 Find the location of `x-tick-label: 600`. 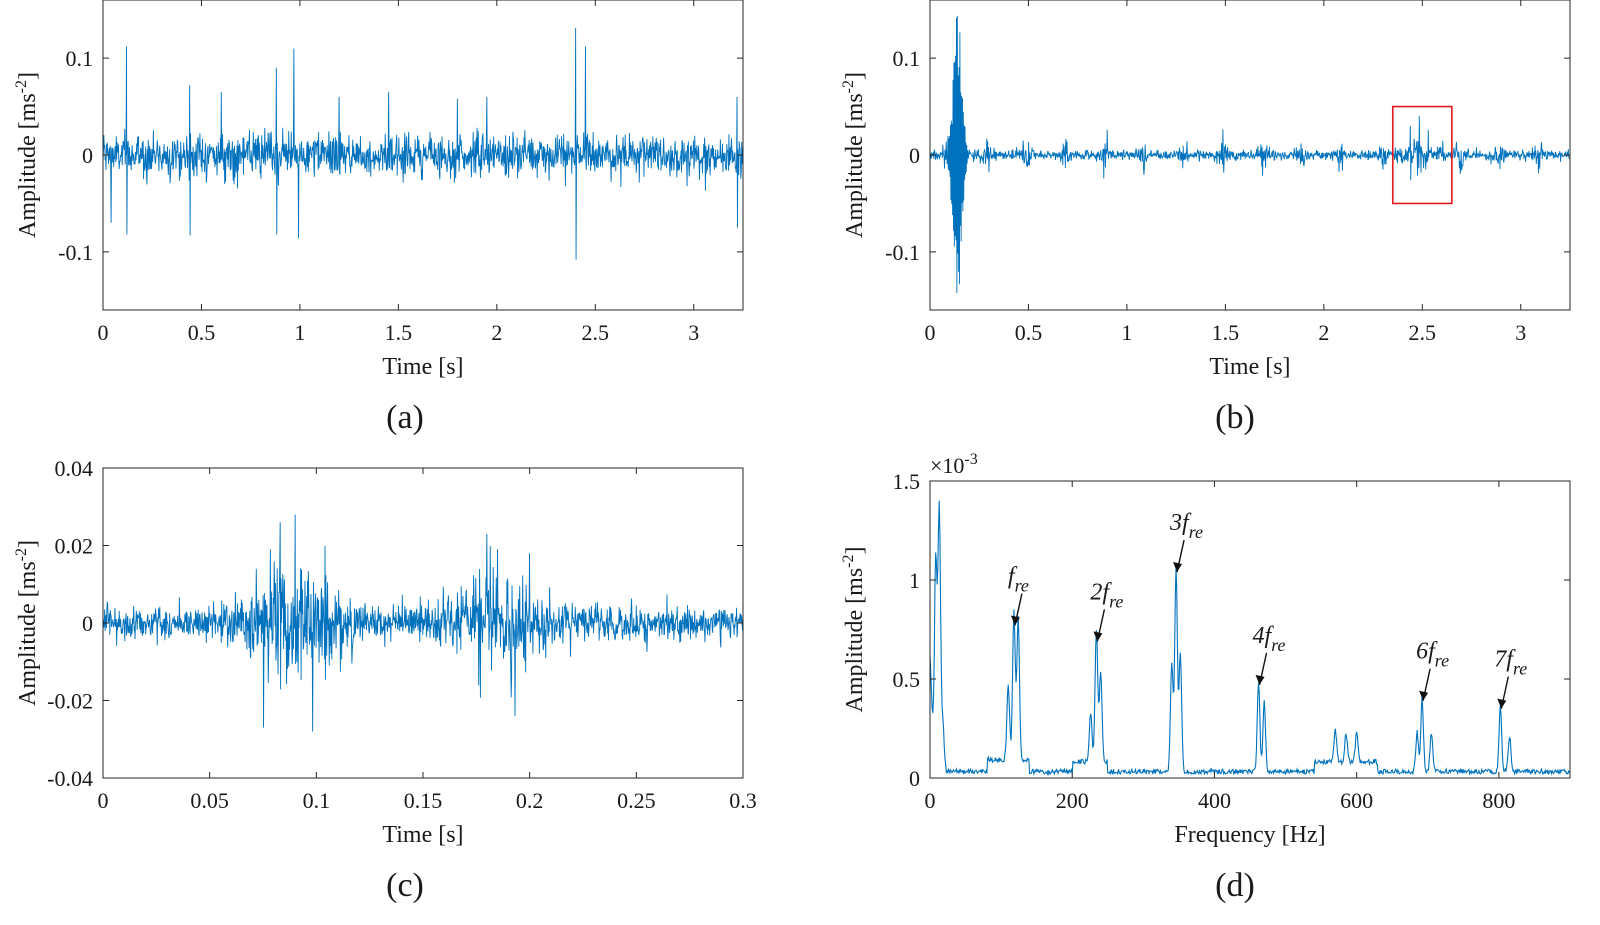

x-tick-label: 600 is located at coordinates (1356, 800).